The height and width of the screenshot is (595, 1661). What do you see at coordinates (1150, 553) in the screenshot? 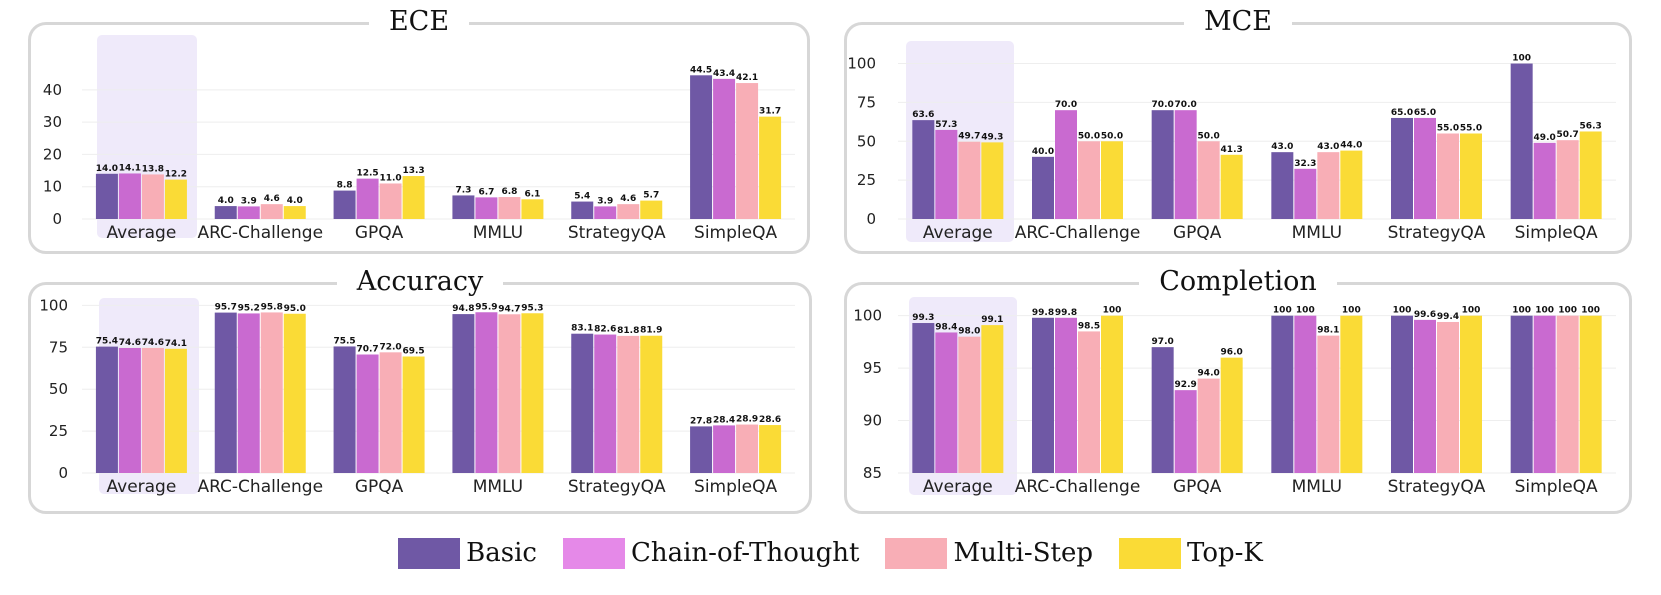
I see `legend-swatch-top-k` at bounding box center [1150, 553].